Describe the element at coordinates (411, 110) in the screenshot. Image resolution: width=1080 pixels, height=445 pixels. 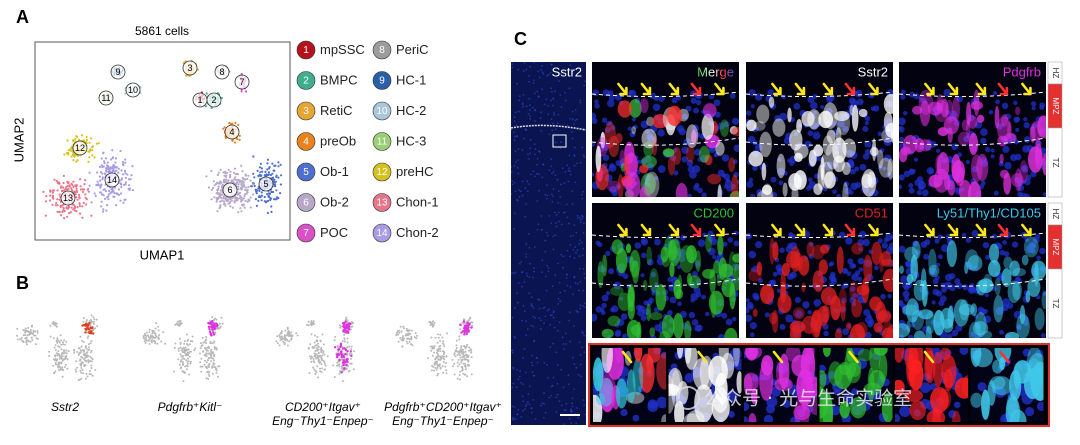
I see `legend-name: HC-2` at that location.